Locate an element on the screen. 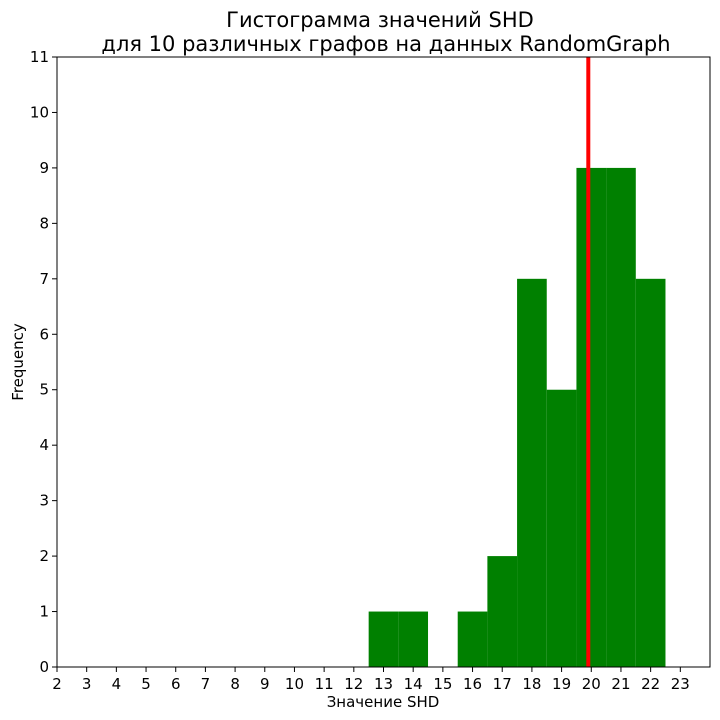  x-tick-label: 8 is located at coordinates (235, 684).